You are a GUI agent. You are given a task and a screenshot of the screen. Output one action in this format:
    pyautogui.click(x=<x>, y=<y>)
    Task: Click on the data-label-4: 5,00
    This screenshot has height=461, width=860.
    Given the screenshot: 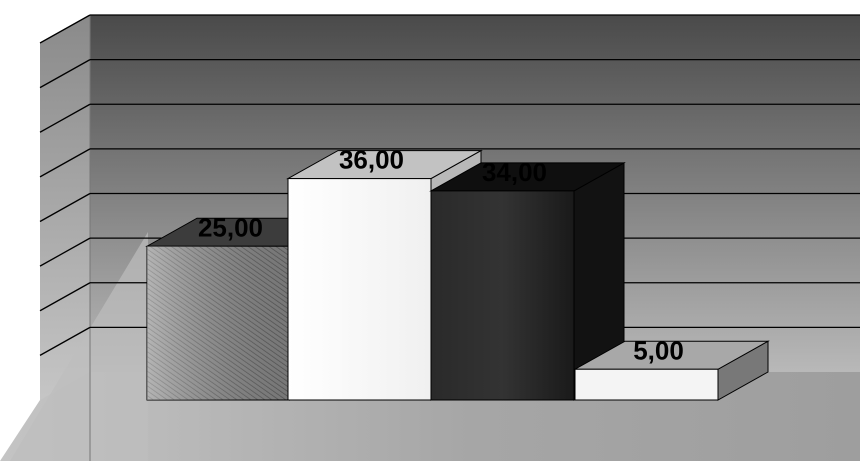 What is the action you would take?
    pyautogui.click(x=658, y=350)
    